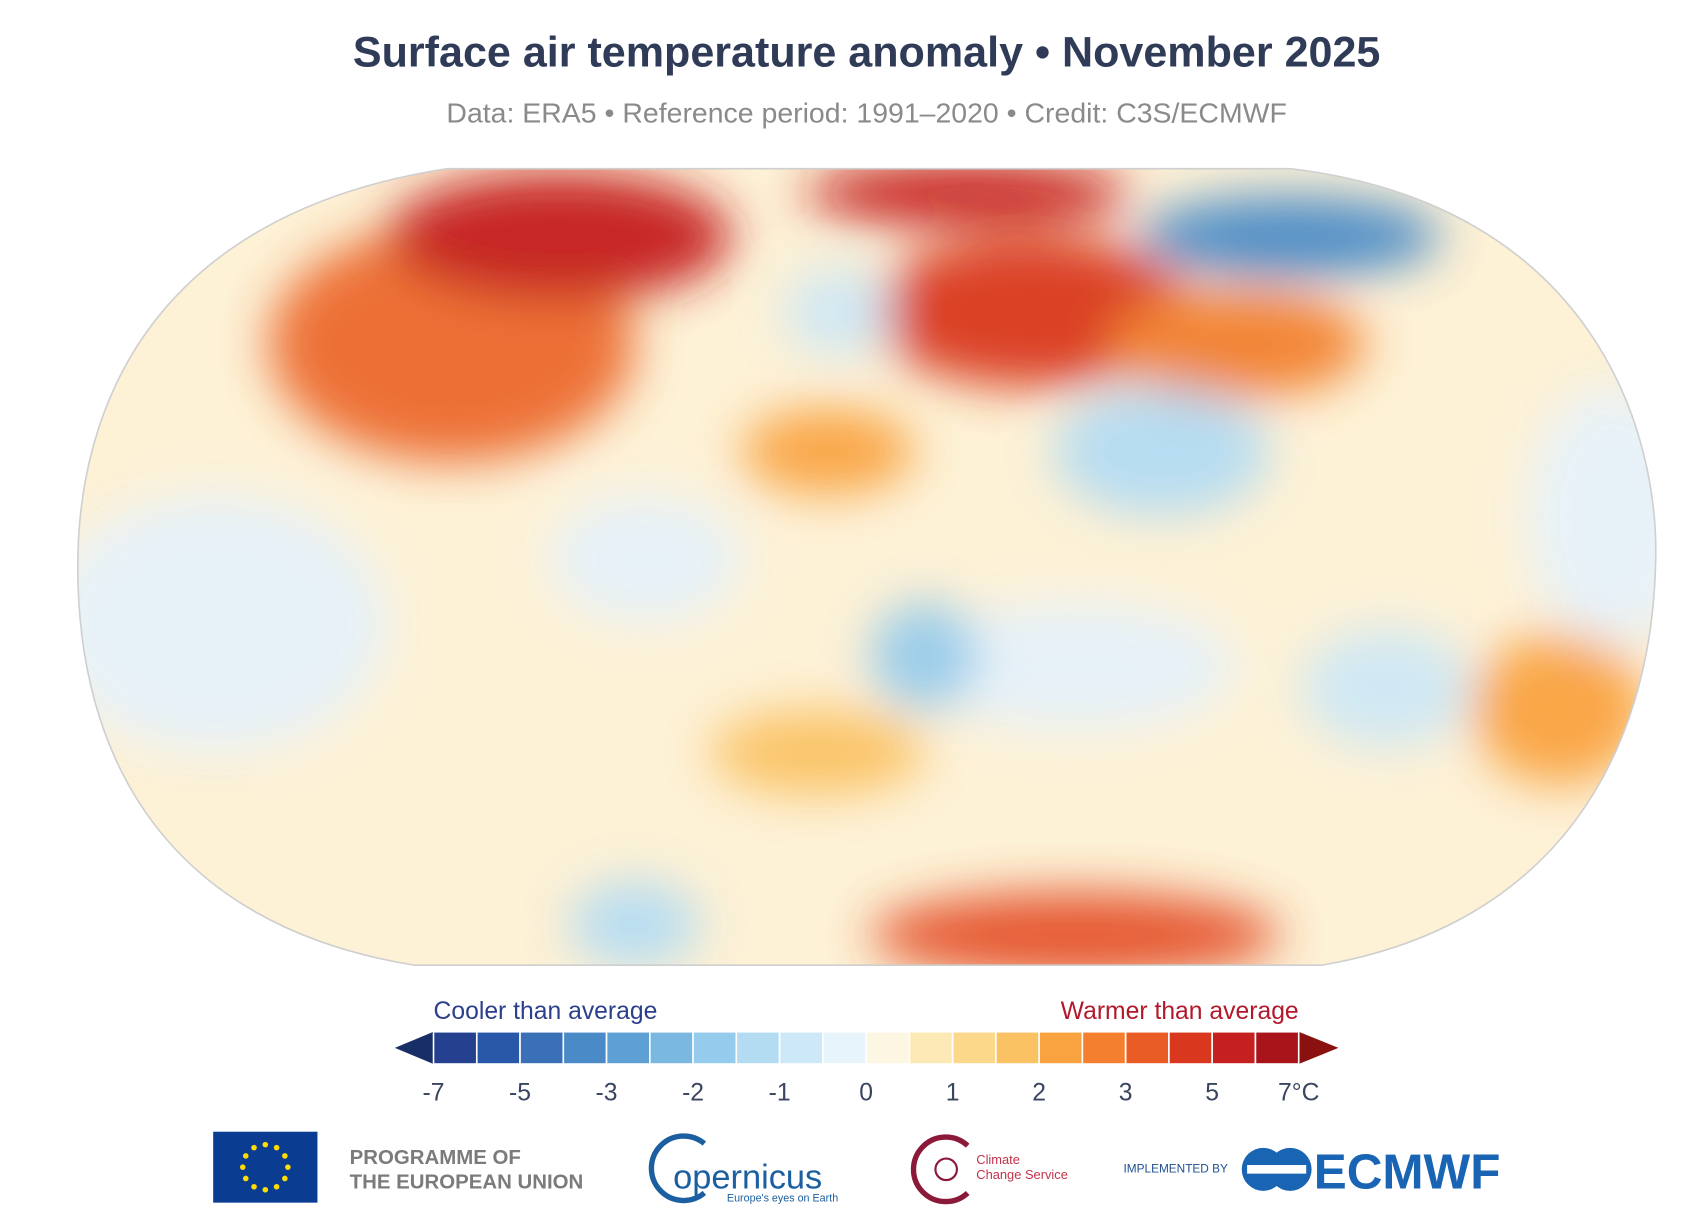 The height and width of the screenshot is (1222, 1686). I want to click on implemented-by: IMPLEMENTED BY, so click(1176, 1169).